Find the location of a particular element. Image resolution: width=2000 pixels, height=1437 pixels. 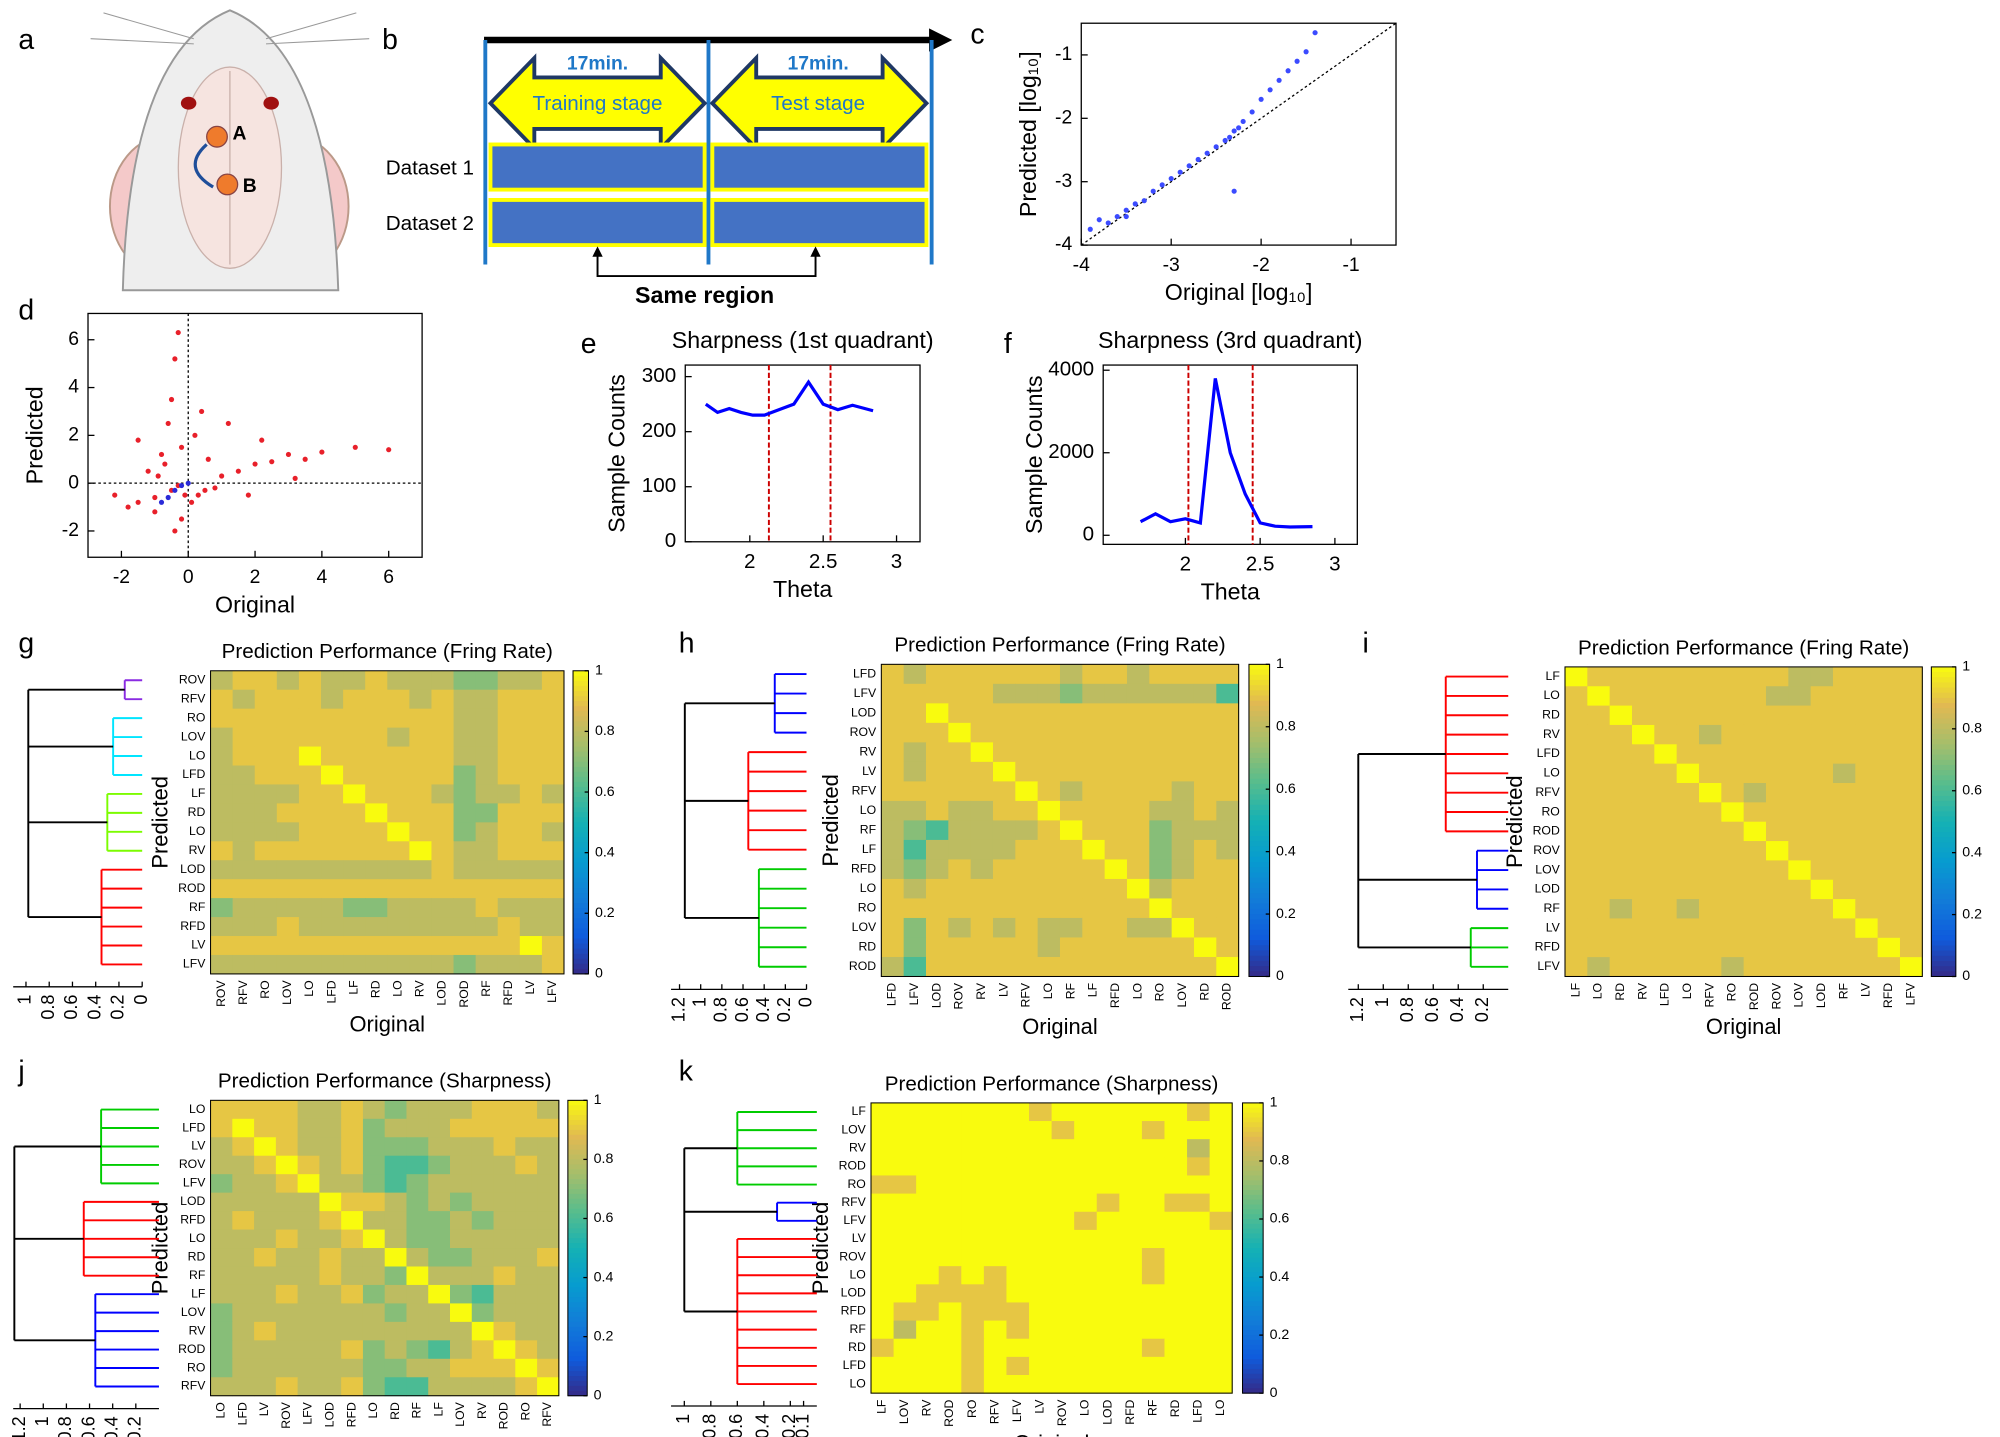

row-label: ROD is located at coordinates (191, 1349).